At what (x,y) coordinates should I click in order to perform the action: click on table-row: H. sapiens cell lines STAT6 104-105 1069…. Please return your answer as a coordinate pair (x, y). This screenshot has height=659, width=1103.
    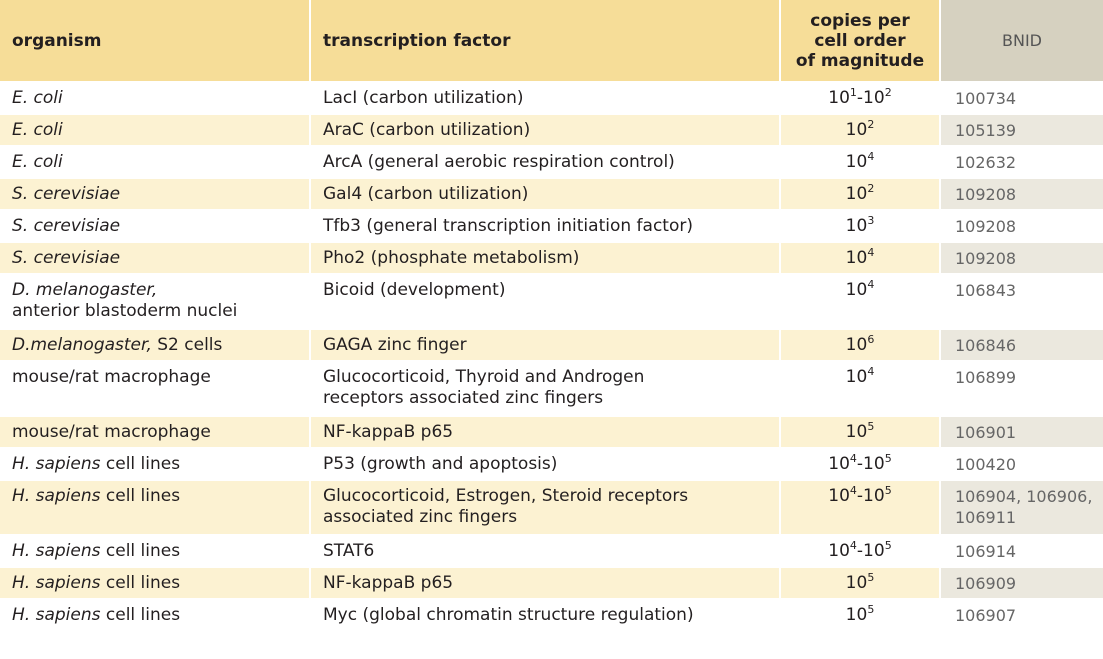
    Looking at the image, I should click on (551, 551).